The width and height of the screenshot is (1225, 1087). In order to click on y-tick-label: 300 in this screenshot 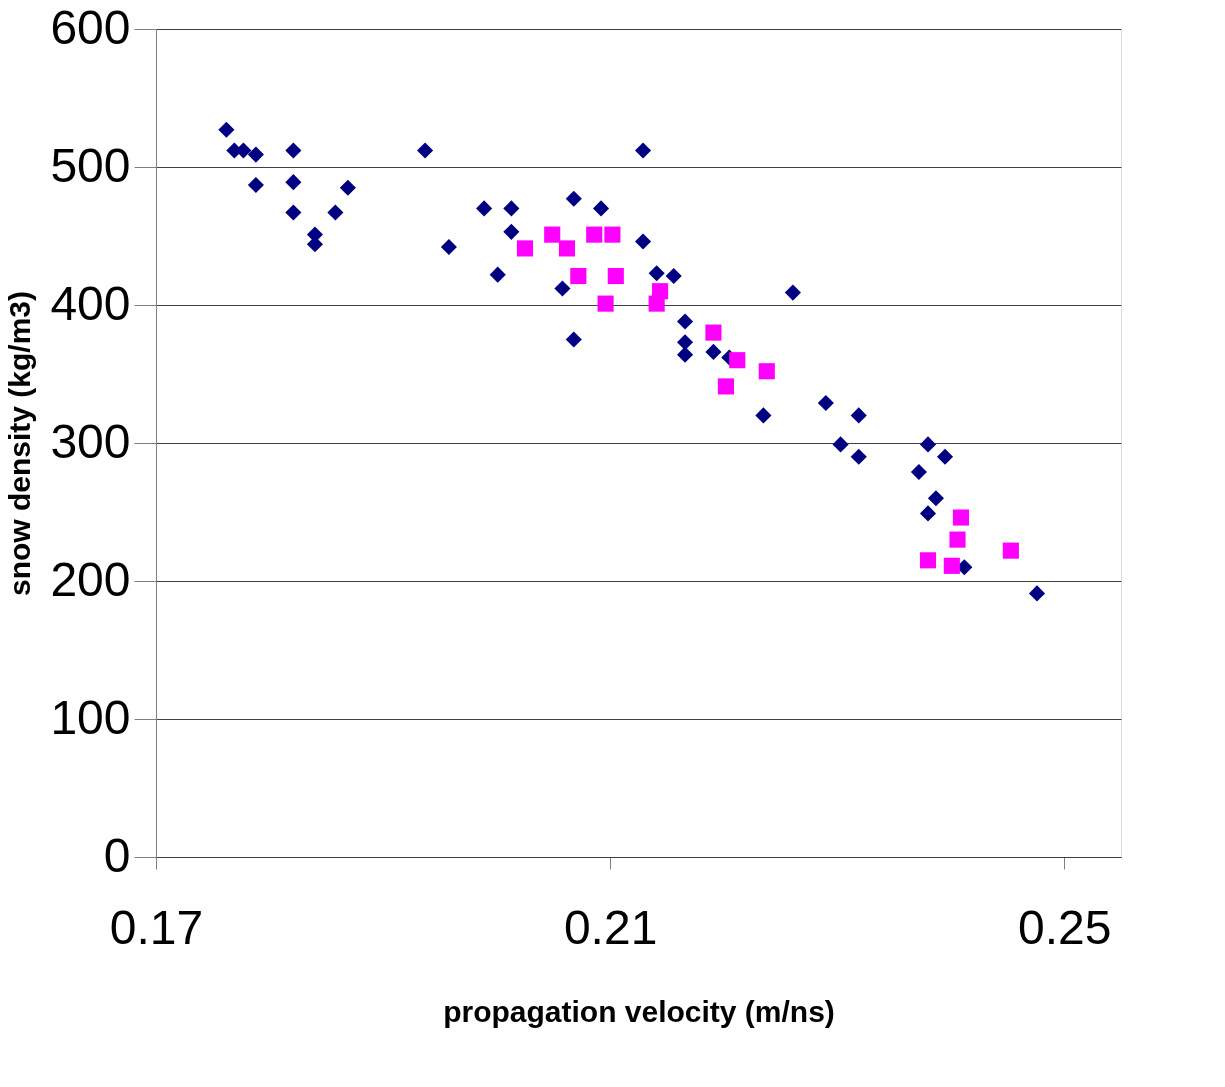, I will do `click(90, 441)`.